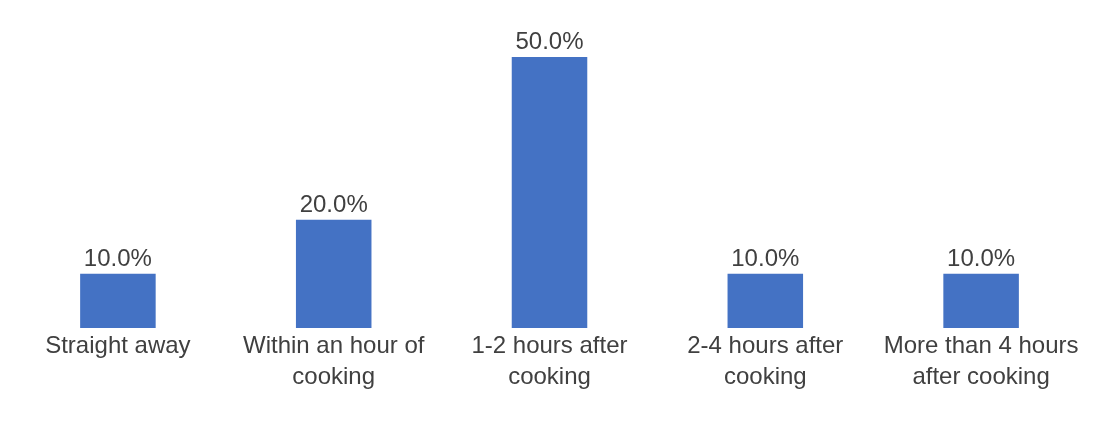 This screenshot has height=445, width=1099. I want to click on data-label: 50.0%, so click(549, 41).